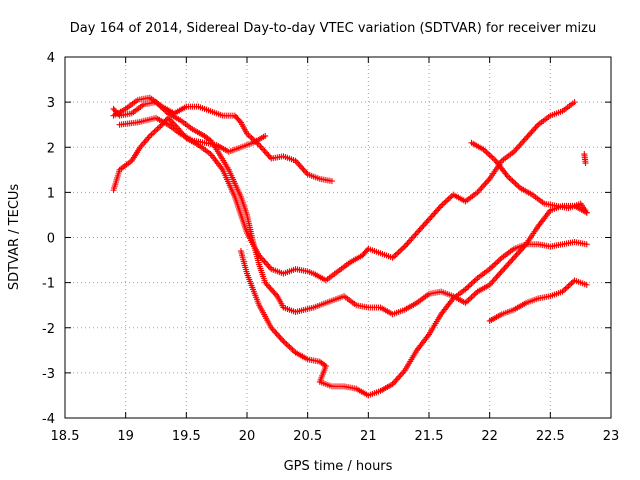 This screenshot has height=480, width=640. What do you see at coordinates (48, 419) in the screenshot?
I see `y-tick-label: -4` at bounding box center [48, 419].